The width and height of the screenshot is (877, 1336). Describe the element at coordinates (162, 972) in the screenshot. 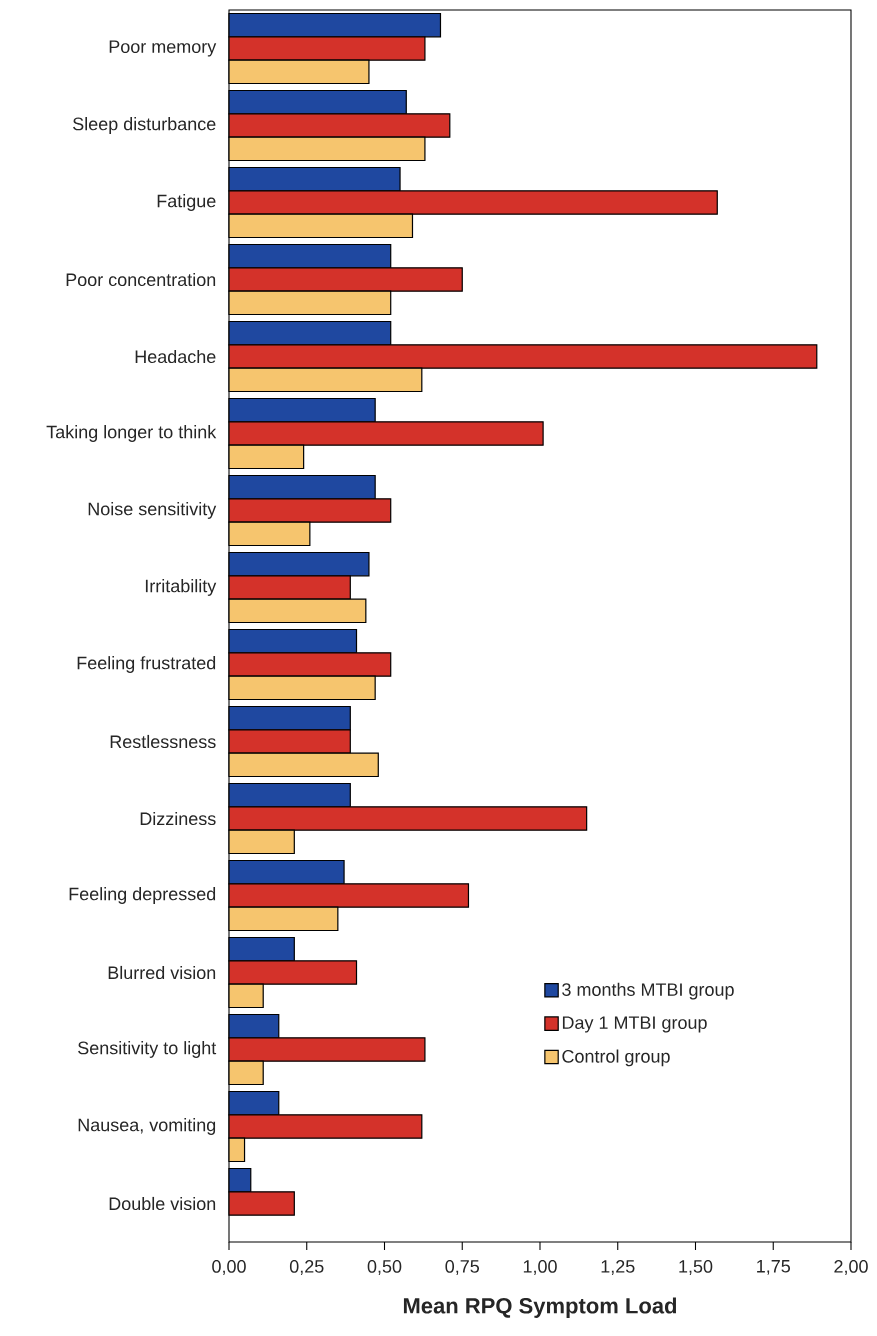

I see `y-tick-label: Blurred vision` at that location.